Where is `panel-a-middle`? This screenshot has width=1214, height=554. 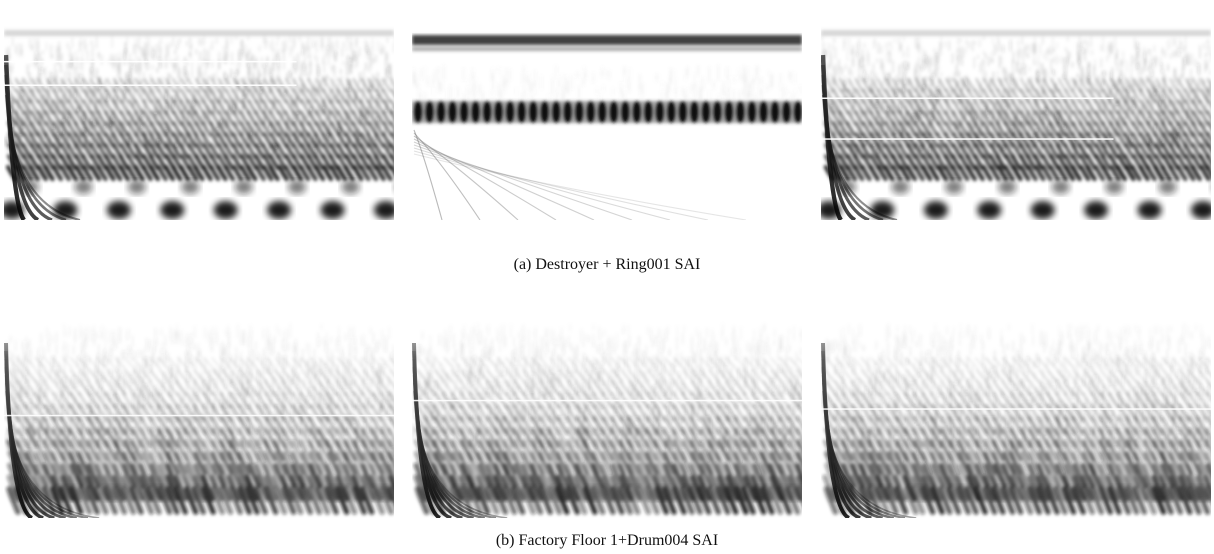
panel-a-middle is located at coordinates (607, 112).